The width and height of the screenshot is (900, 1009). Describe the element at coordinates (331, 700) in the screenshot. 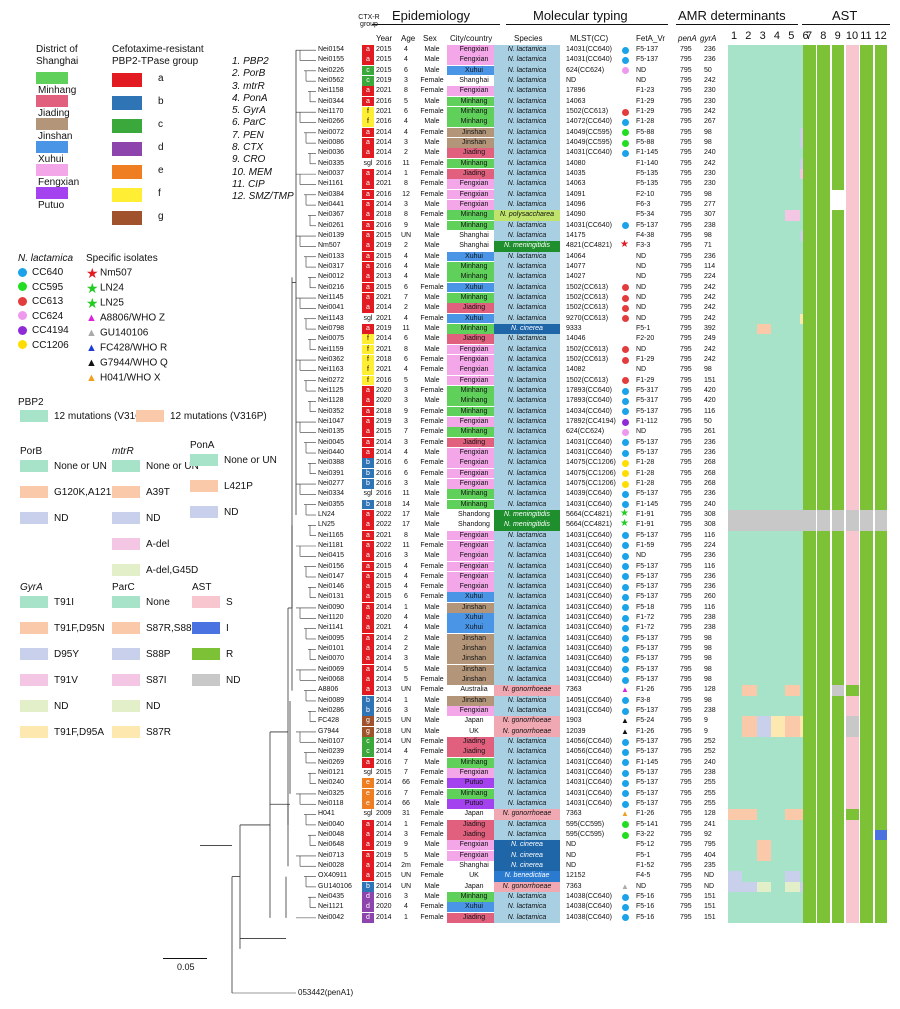

I see `isolate-name: Nei0089` at that location.